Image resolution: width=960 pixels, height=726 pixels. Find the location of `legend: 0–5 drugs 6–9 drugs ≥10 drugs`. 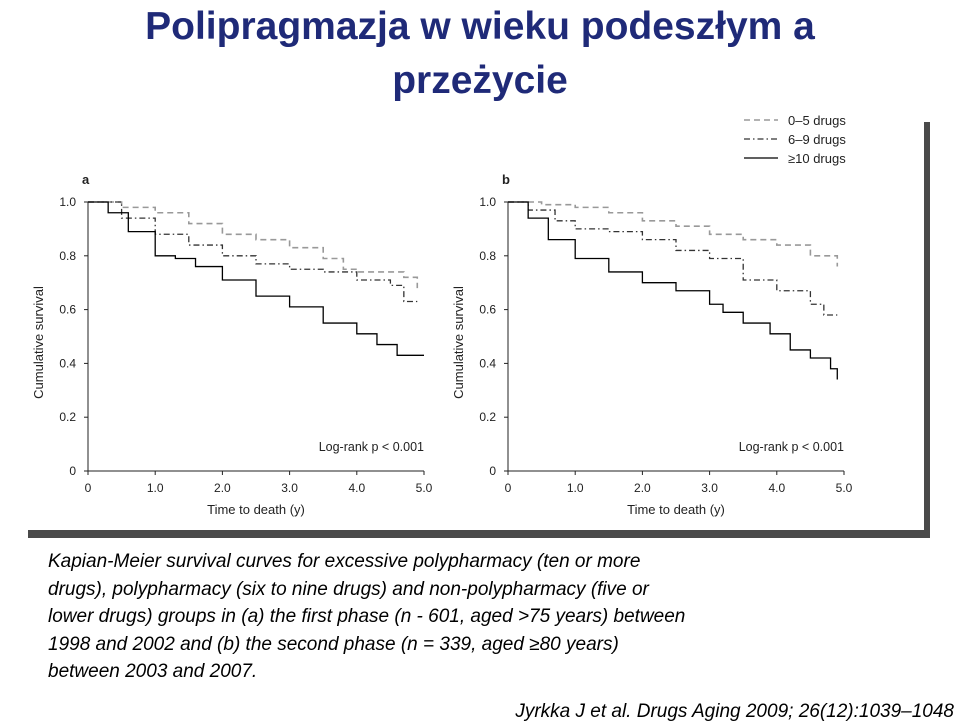

legend: 0–5 drugs 6–9 drugs ≥10 drugs is located at coordinates (795, 140).